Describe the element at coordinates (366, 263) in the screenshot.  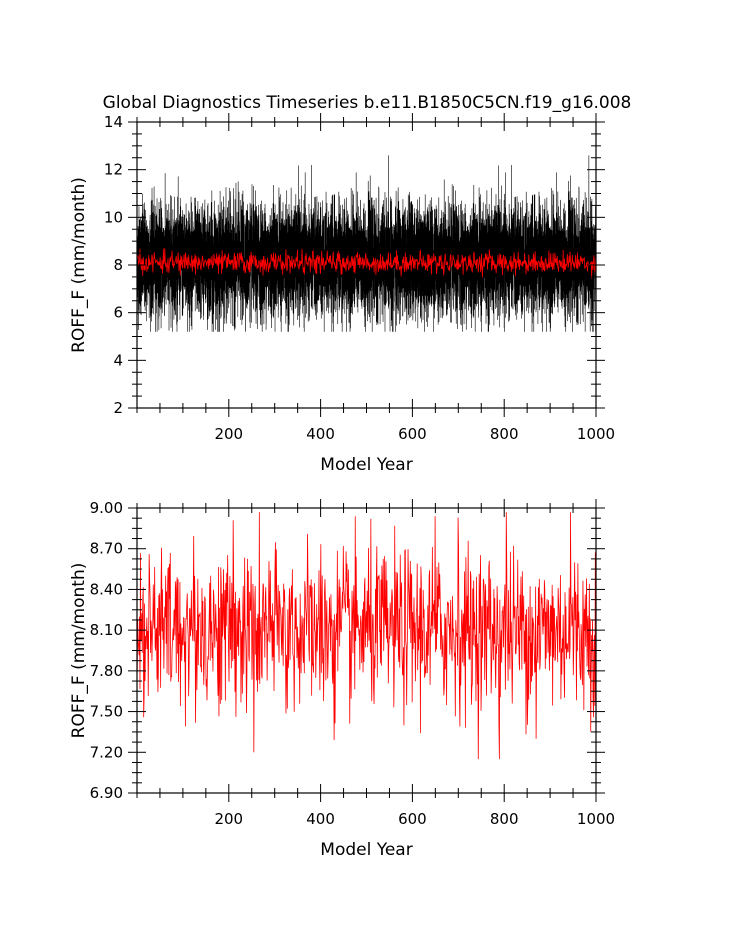
I see `annual-series-line` at that location.